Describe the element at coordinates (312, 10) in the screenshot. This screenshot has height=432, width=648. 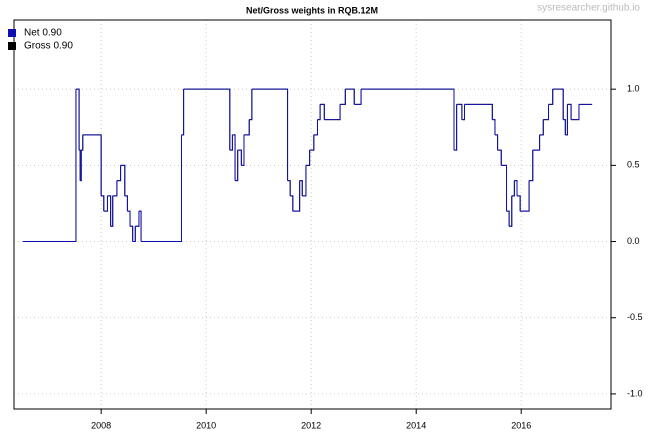
I see `chart-title: Net/Gross weights in RQB.12M` at that location.